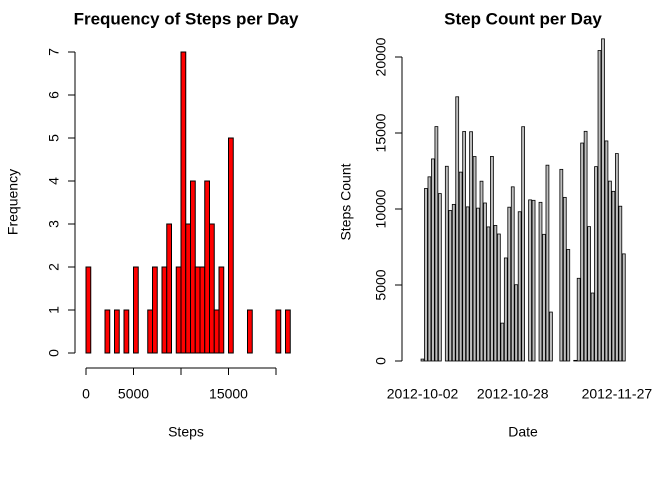  Describe the element at coordinates (381, 208) in the screenshot. I see `y-tick-label: 10000` at that location.